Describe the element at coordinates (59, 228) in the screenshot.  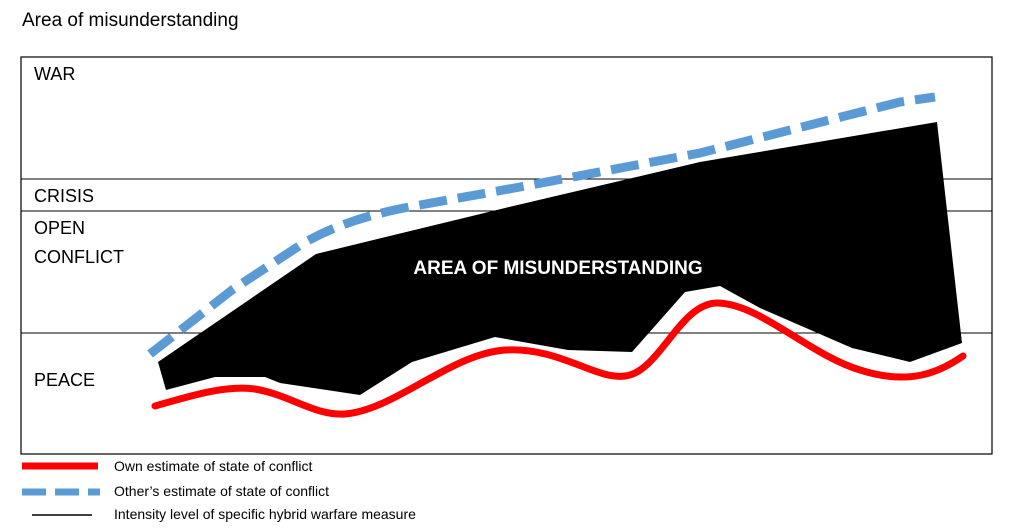
I see `level-label-open: OPEN` at that location.